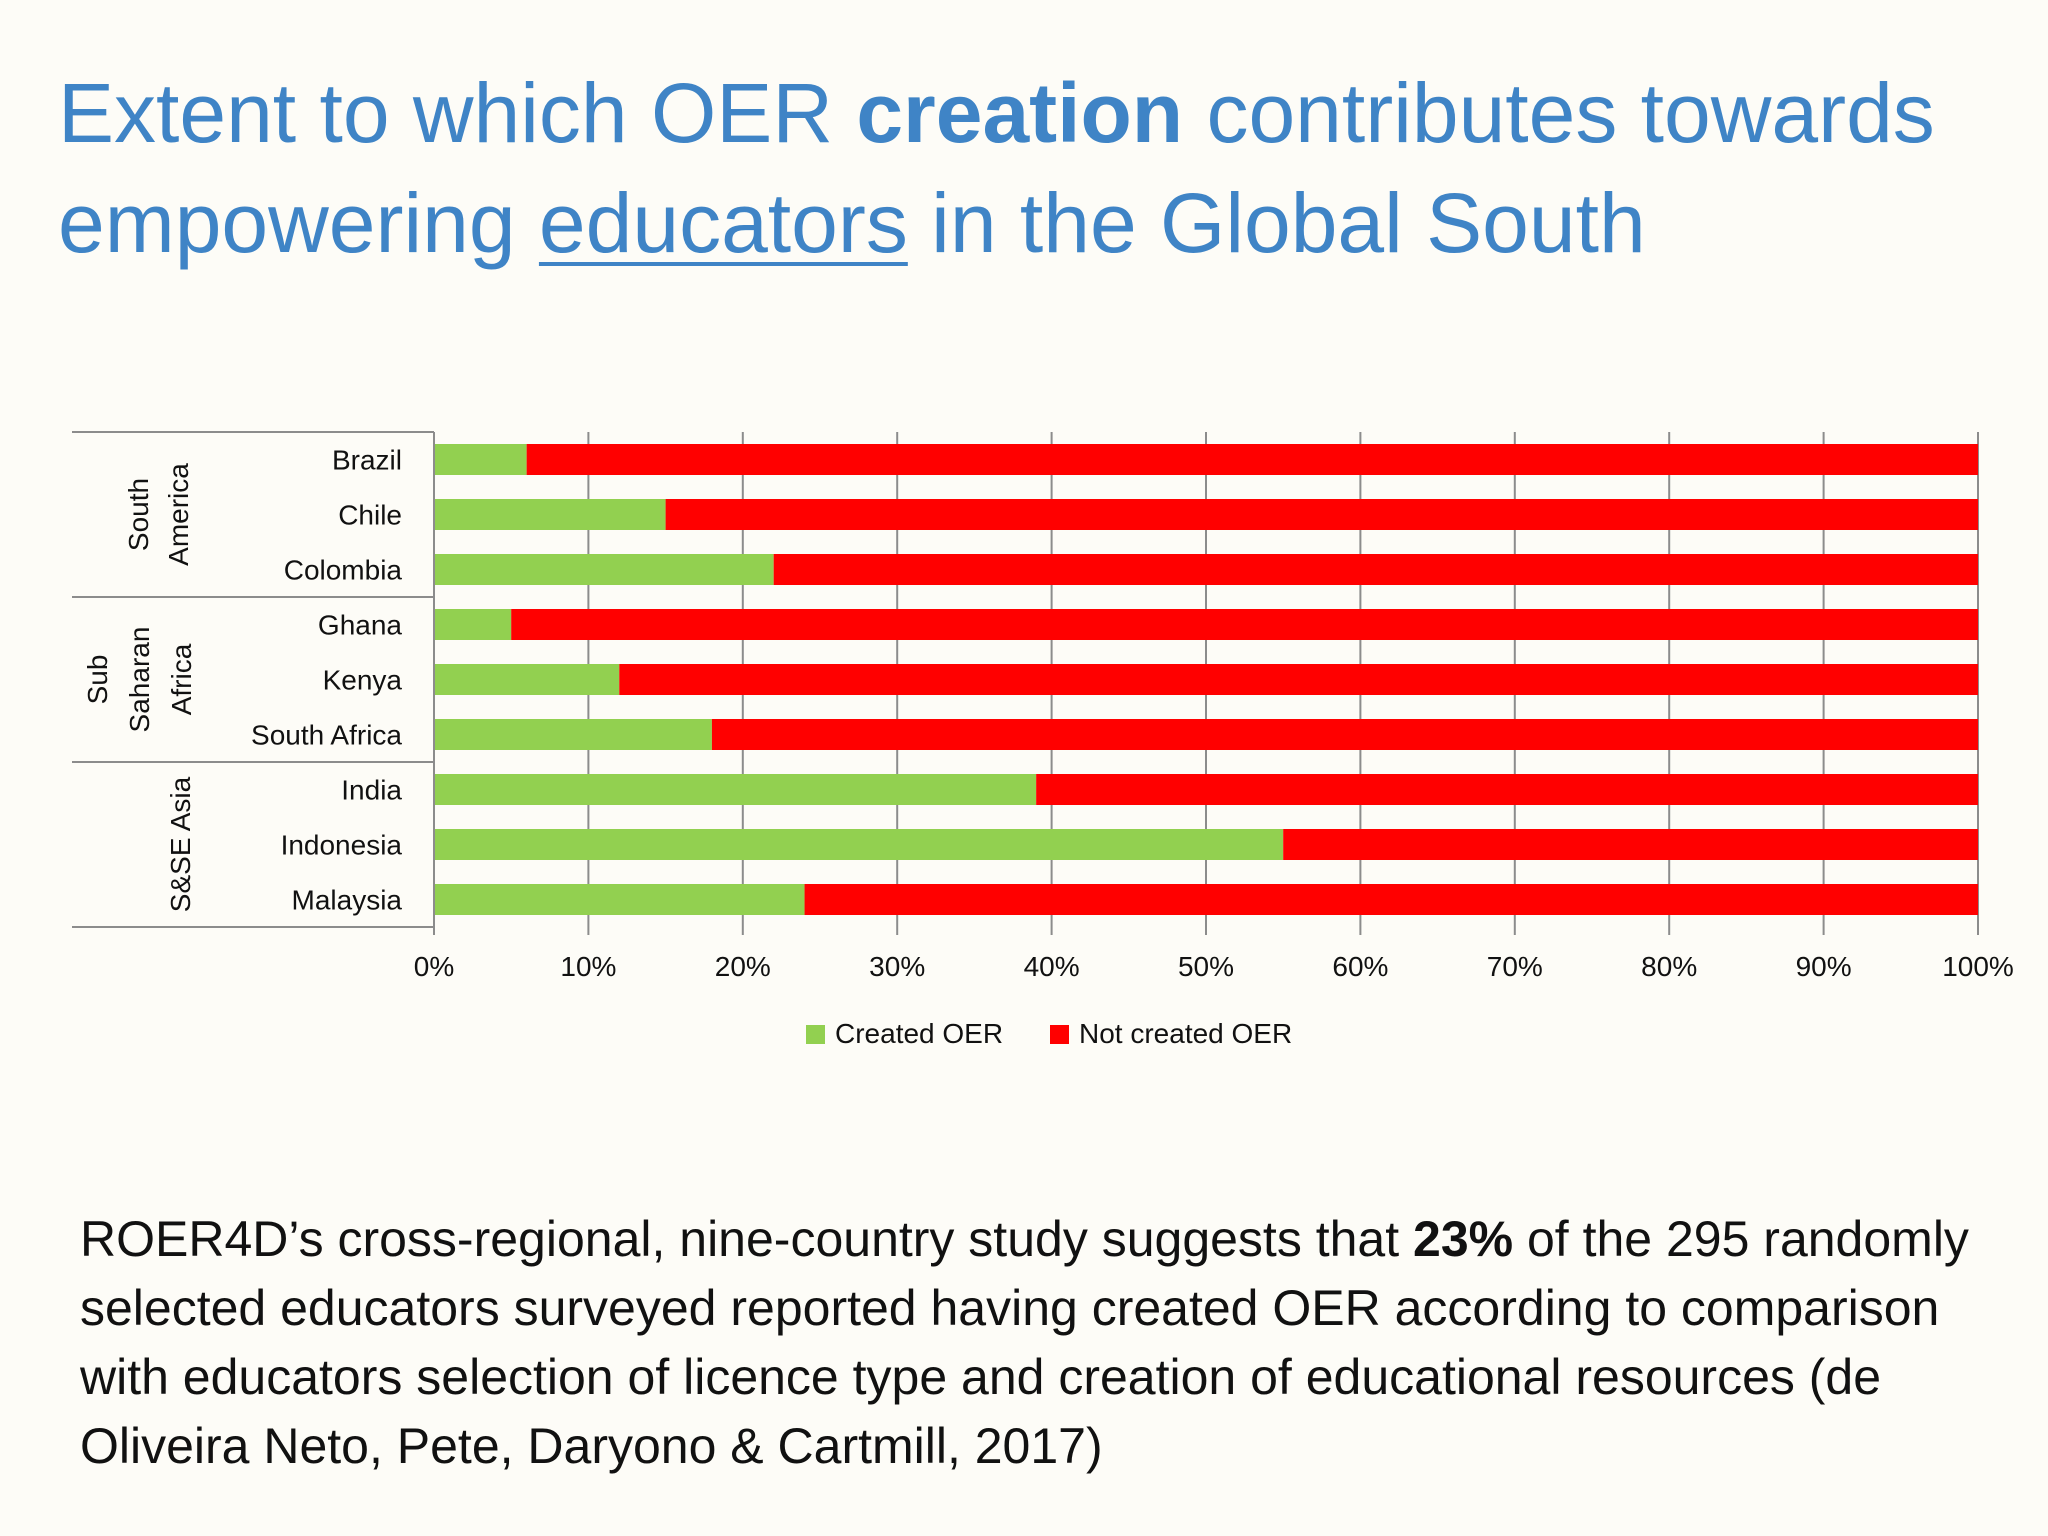  What do you see at coordinates (723, 223) in the screenshot?
I see `title-underlined-word: educators` at bounding box center [723, 223].